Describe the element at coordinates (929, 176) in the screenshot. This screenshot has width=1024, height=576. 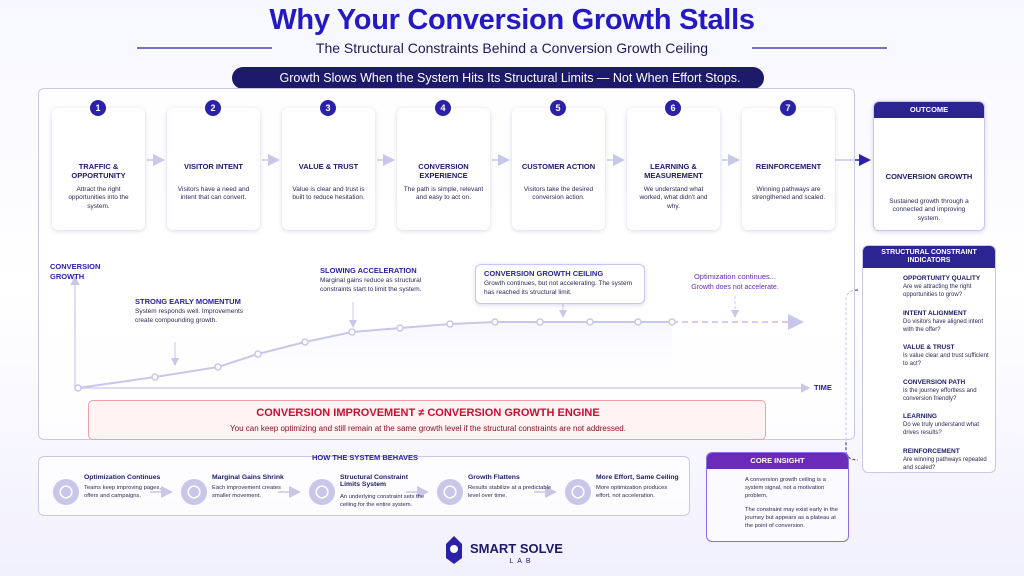
I see `outcome-title: CONVERSION GROWTH` at that location.